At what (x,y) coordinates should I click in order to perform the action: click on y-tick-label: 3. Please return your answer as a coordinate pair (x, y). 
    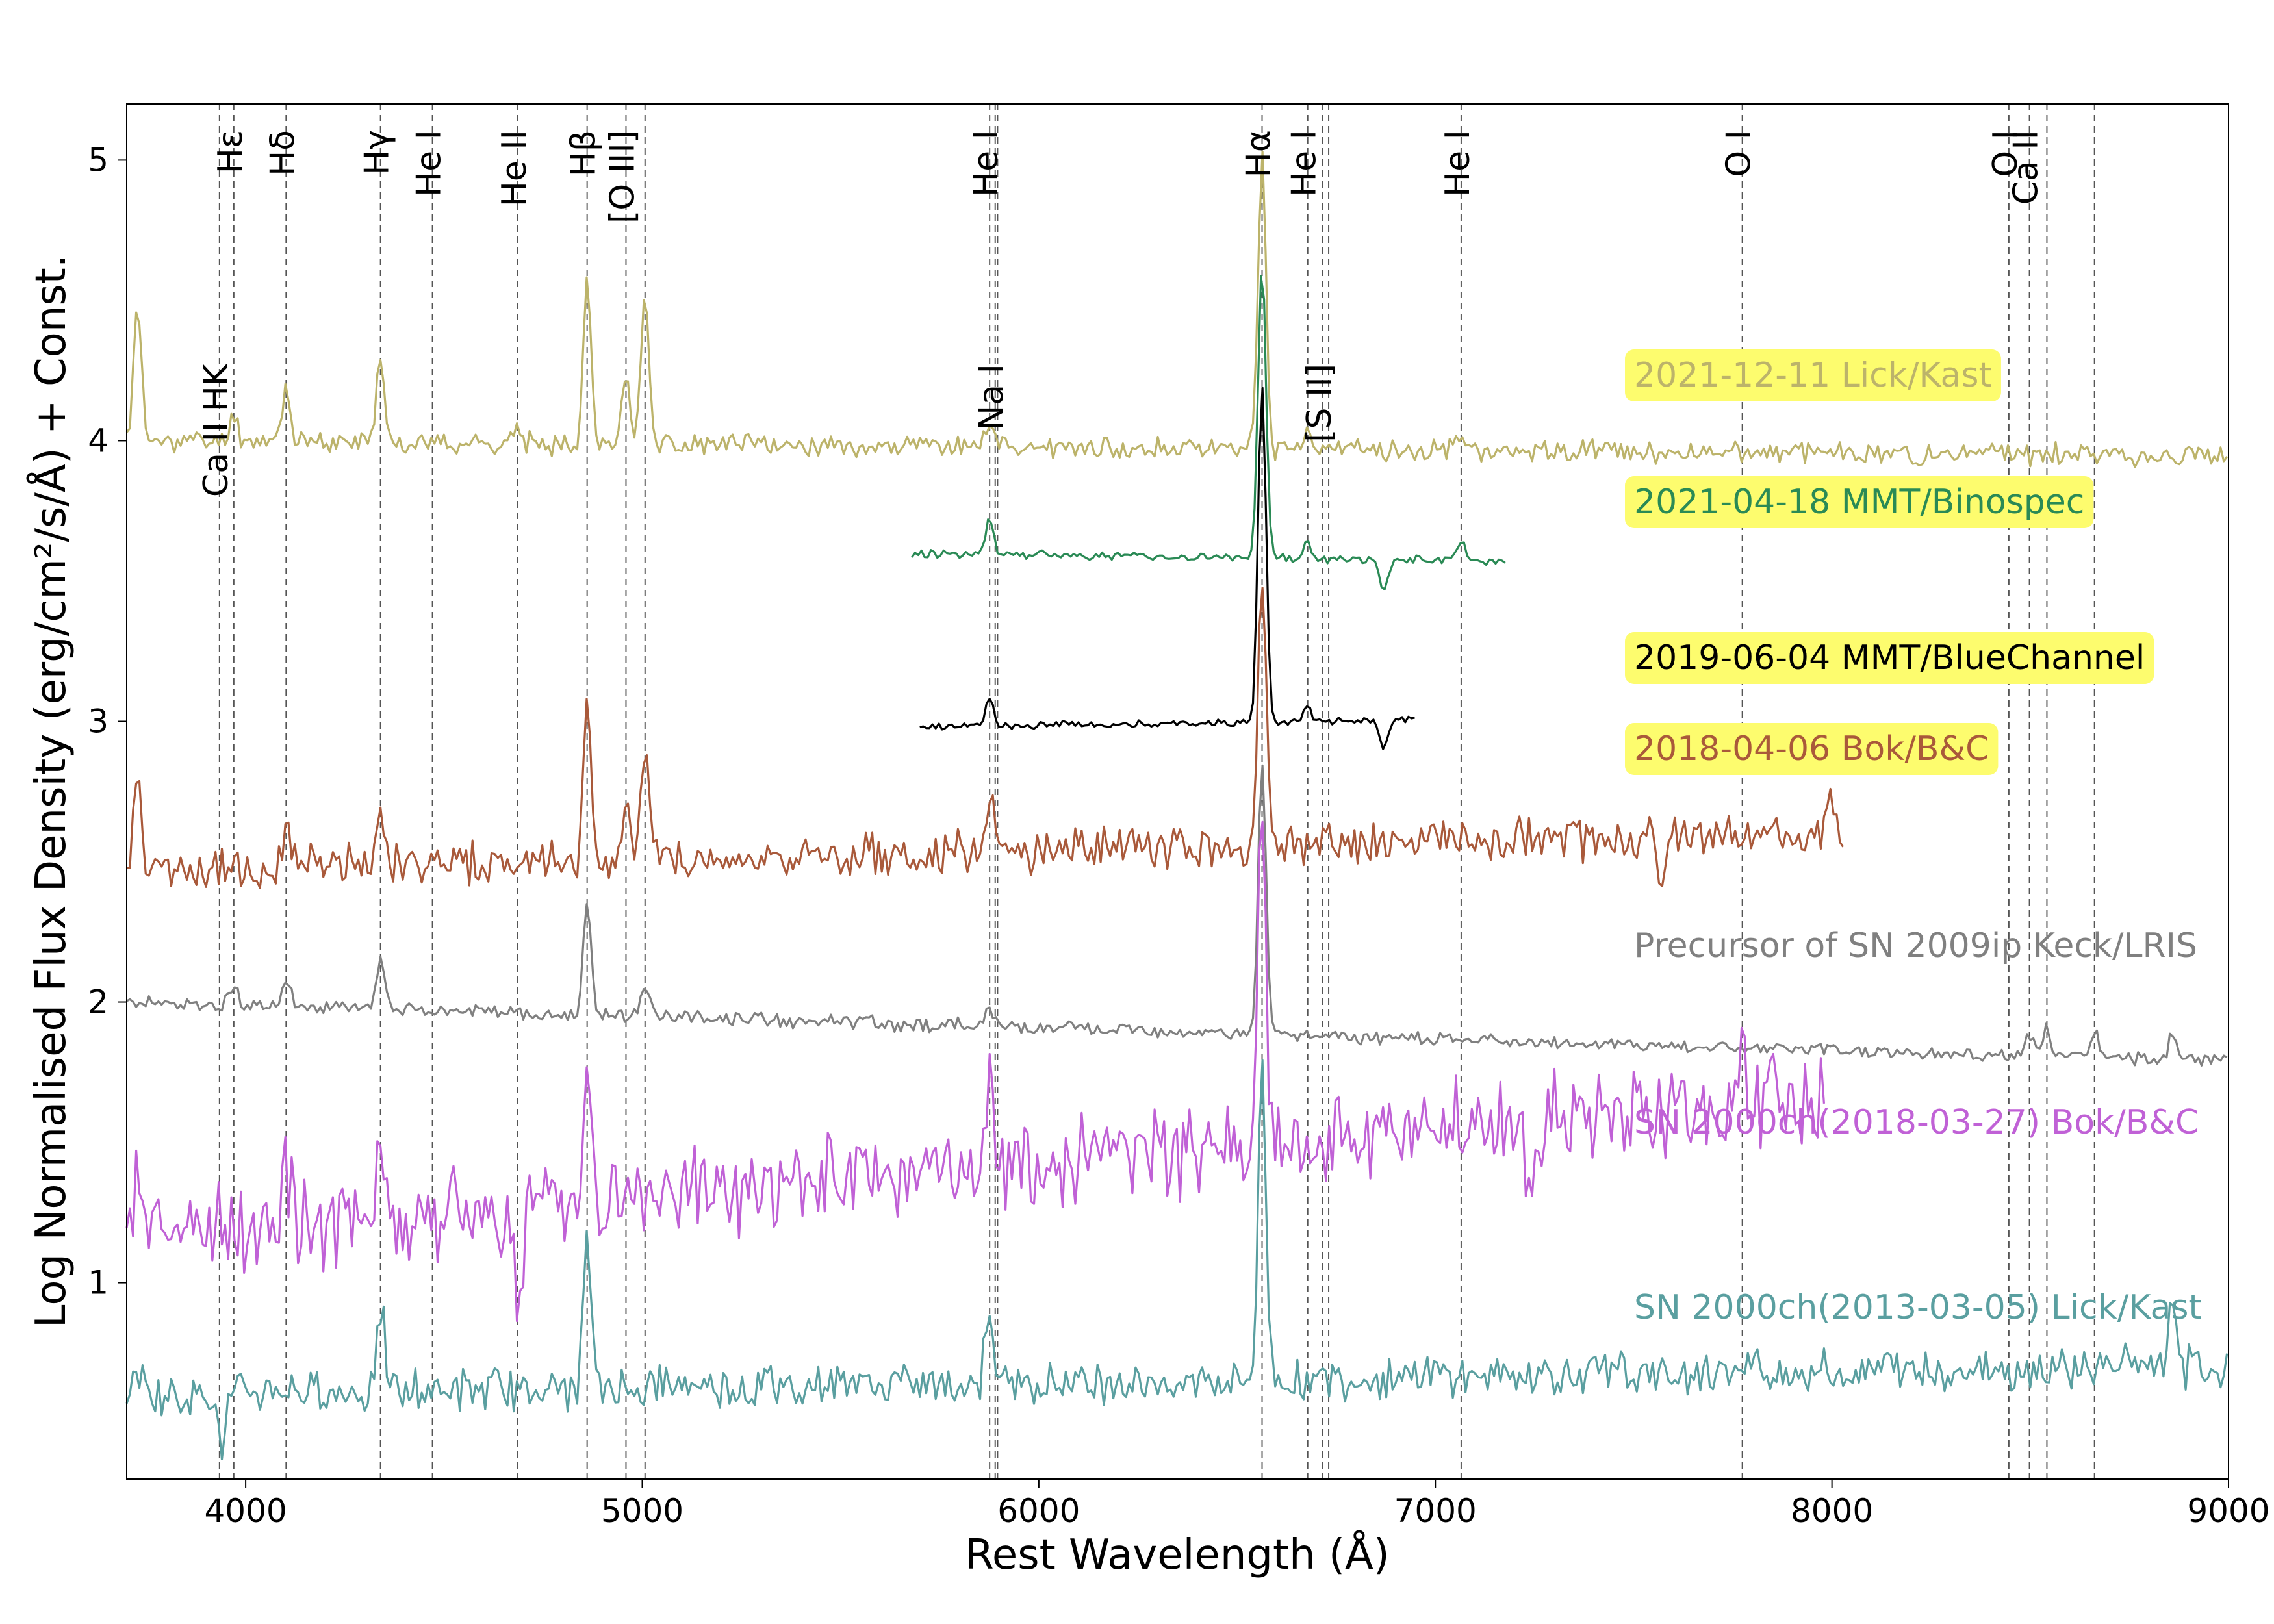
    Looking at the image, I should click on (98, 721).